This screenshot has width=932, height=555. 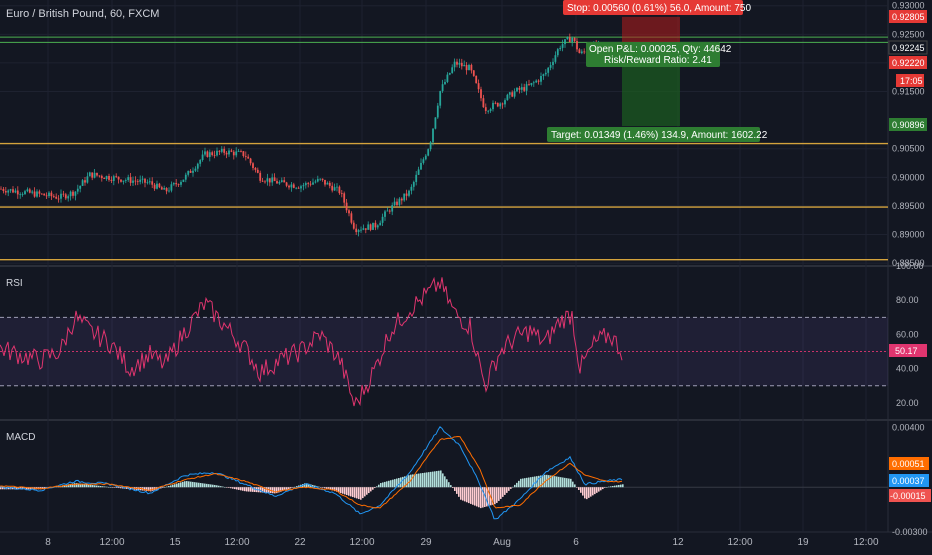 What do you see at coordinates (111, 542) in the screenshot?
I see `time-tick-label: 12:00` at bounding box center [111, 542].